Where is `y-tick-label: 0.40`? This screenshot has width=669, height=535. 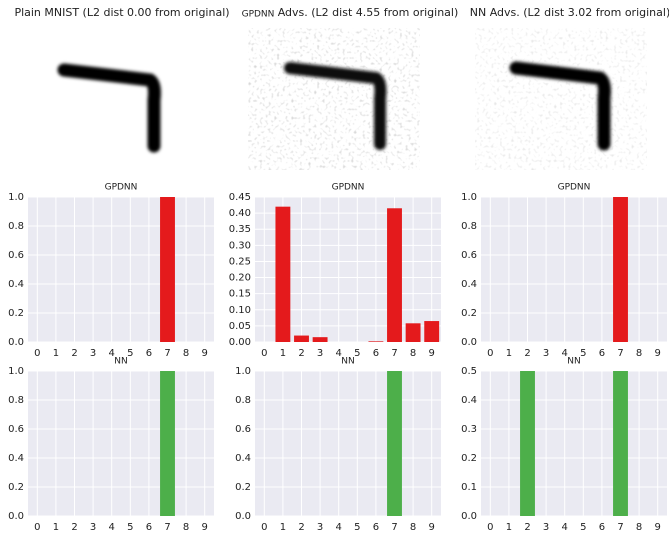
y-tick-label: 0.40 is located at coordinates (240, 213).